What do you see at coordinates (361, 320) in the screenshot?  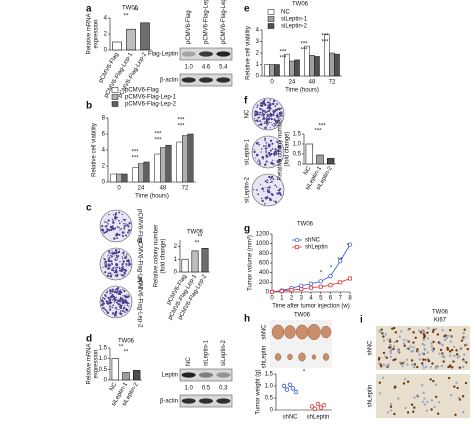 I see `panel-label: i` at bounding box center [361, 320].